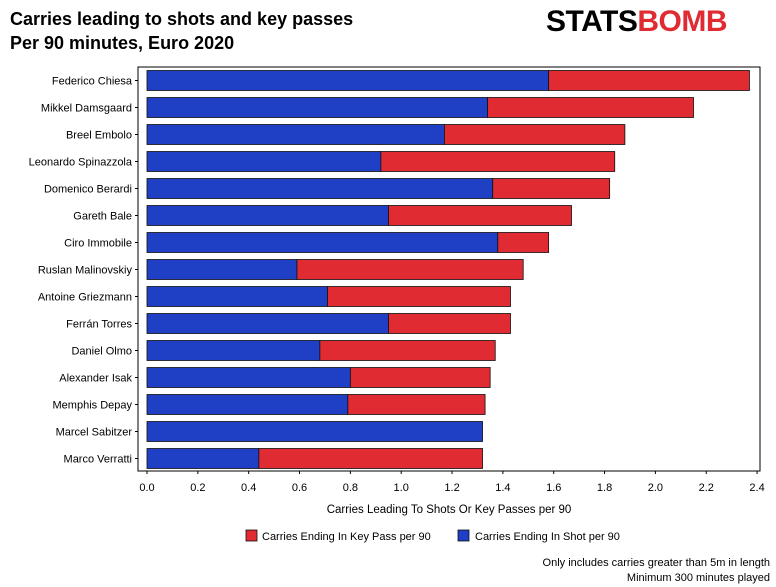 The width and height of the screenshot is (776, 587). I want to click on logo-part-bomb: BOMB, so click(682, 21).